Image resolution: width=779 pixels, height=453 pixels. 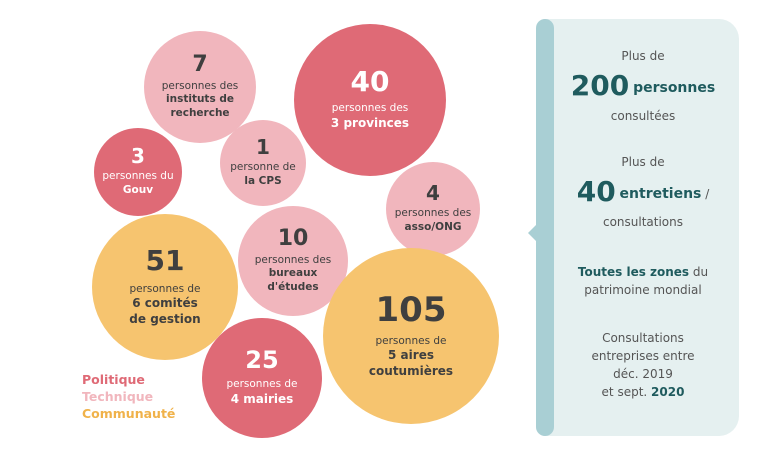 I want to click on bubble-value: 51, so click(x=165, y=260).